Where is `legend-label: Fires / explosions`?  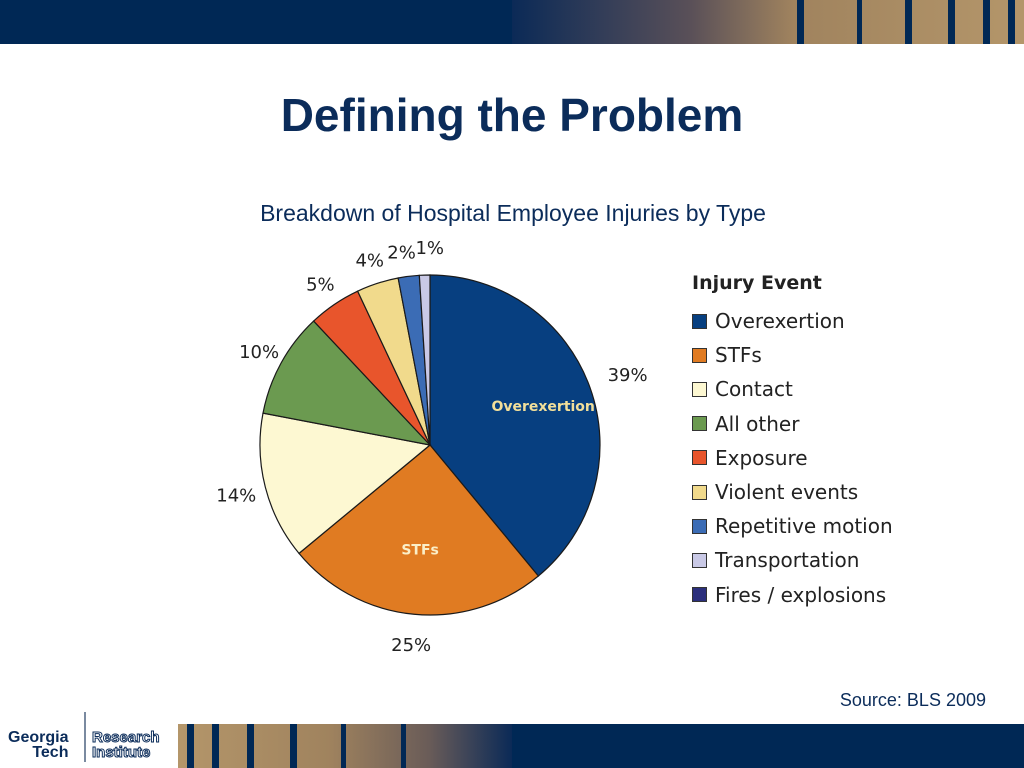
legend-label: Fires / explosions is located at coordinates (801, 594).